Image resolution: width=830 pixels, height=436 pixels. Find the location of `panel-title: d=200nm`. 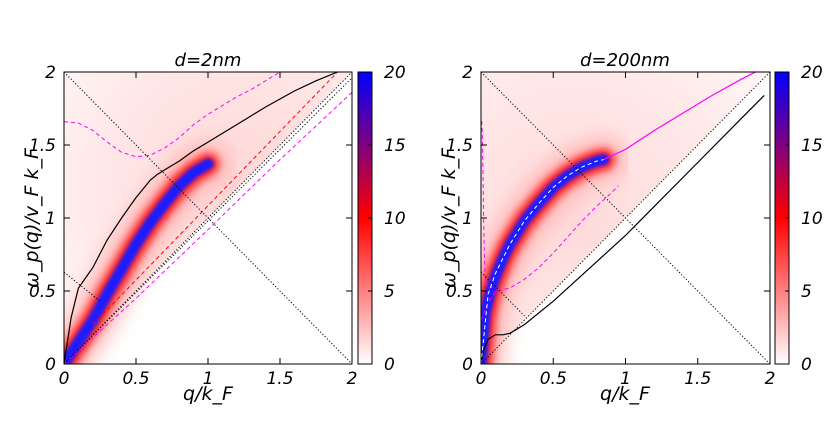

panel-title: d=200nm is located at coordinates (625, 60).